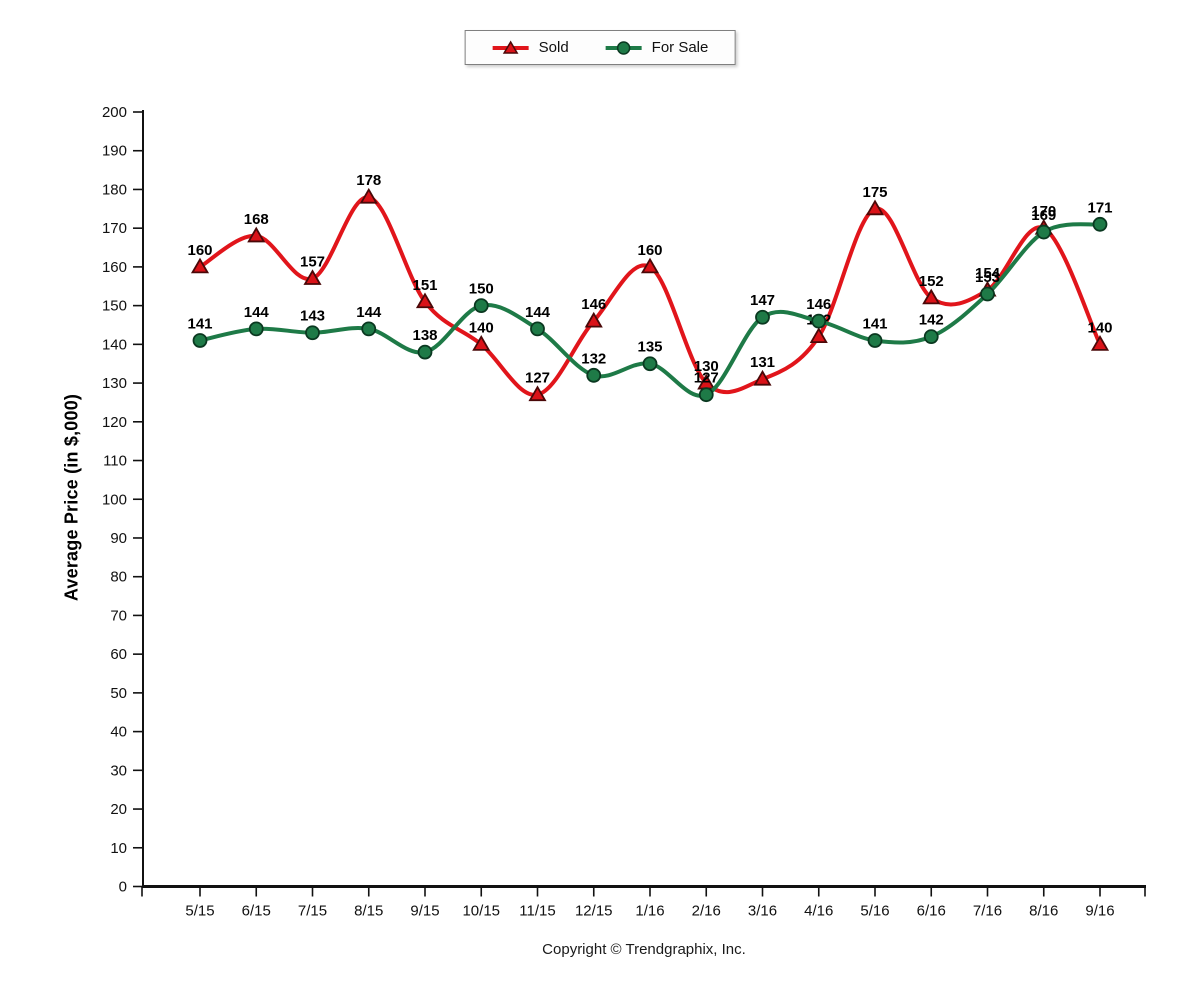 The image size is (1200, 1000). I want to click on x-axis-tick-label: 11/15, so click(537, 911).